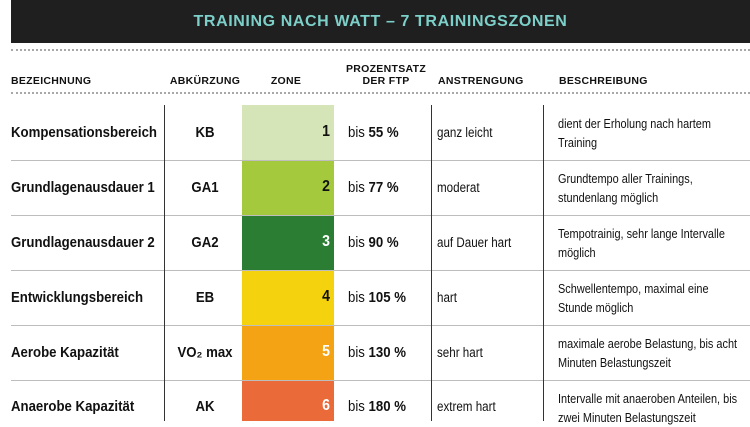 This screenshot has height=427, width=750. What do you see at coordinates (387, 406) in the screenshot?
I see `ftp-value: 180 %` at bounding box center [387, 406].